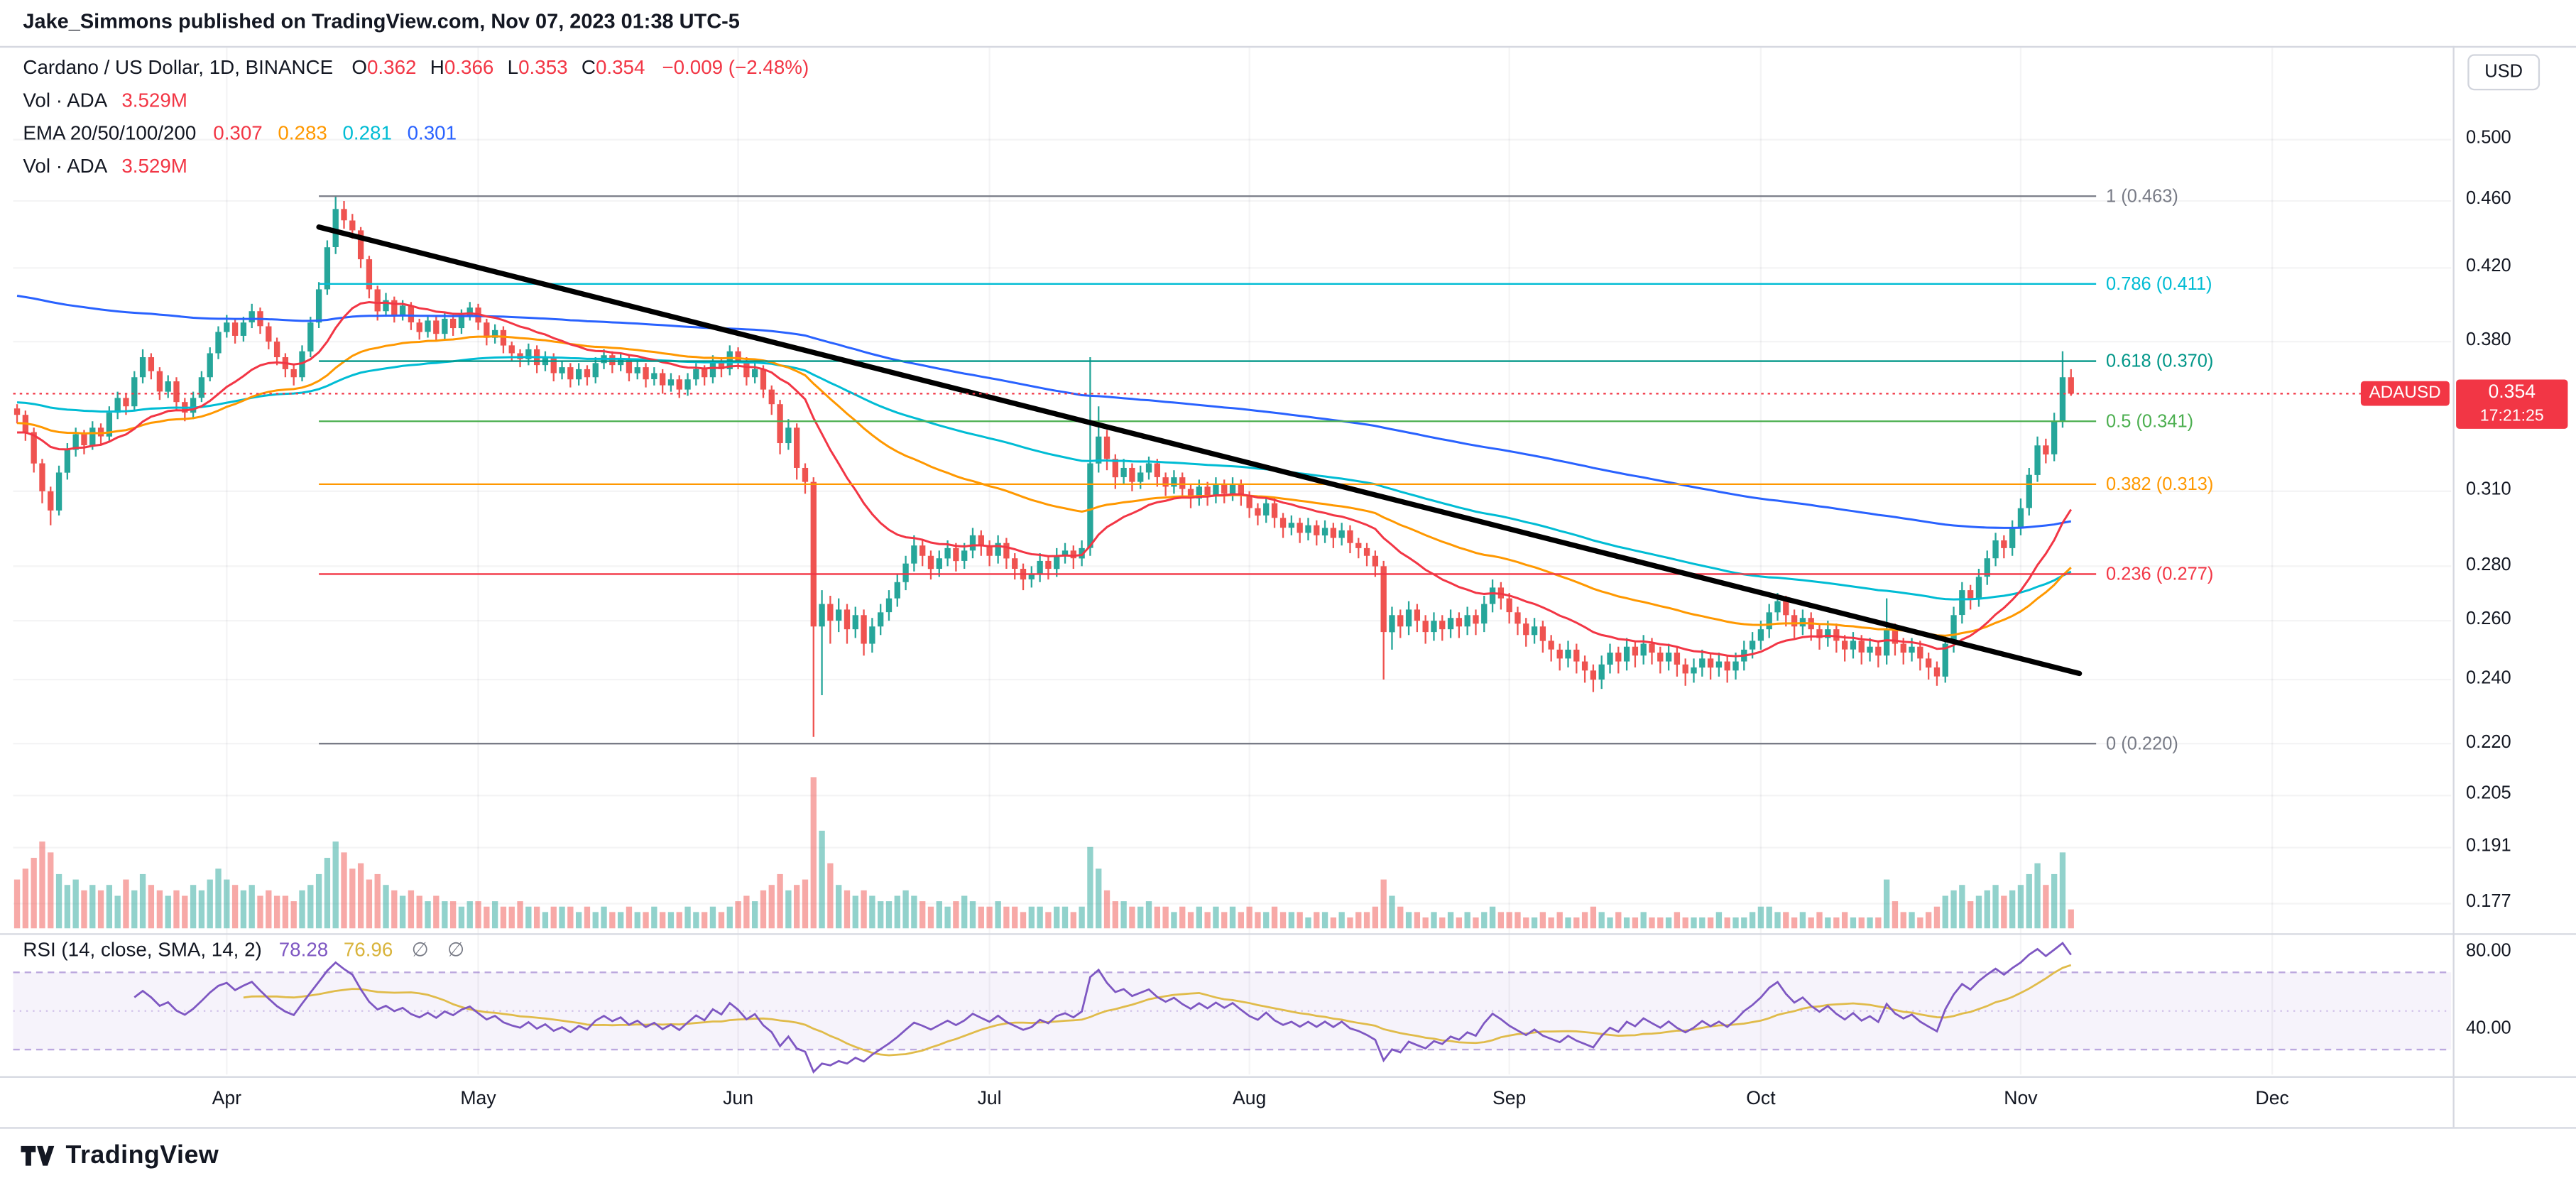  What do you see at coordinates (110, 133) in the screenshot?
I see `ema-label: EMA 20/50/100/200` at bounding box center [110, 133].